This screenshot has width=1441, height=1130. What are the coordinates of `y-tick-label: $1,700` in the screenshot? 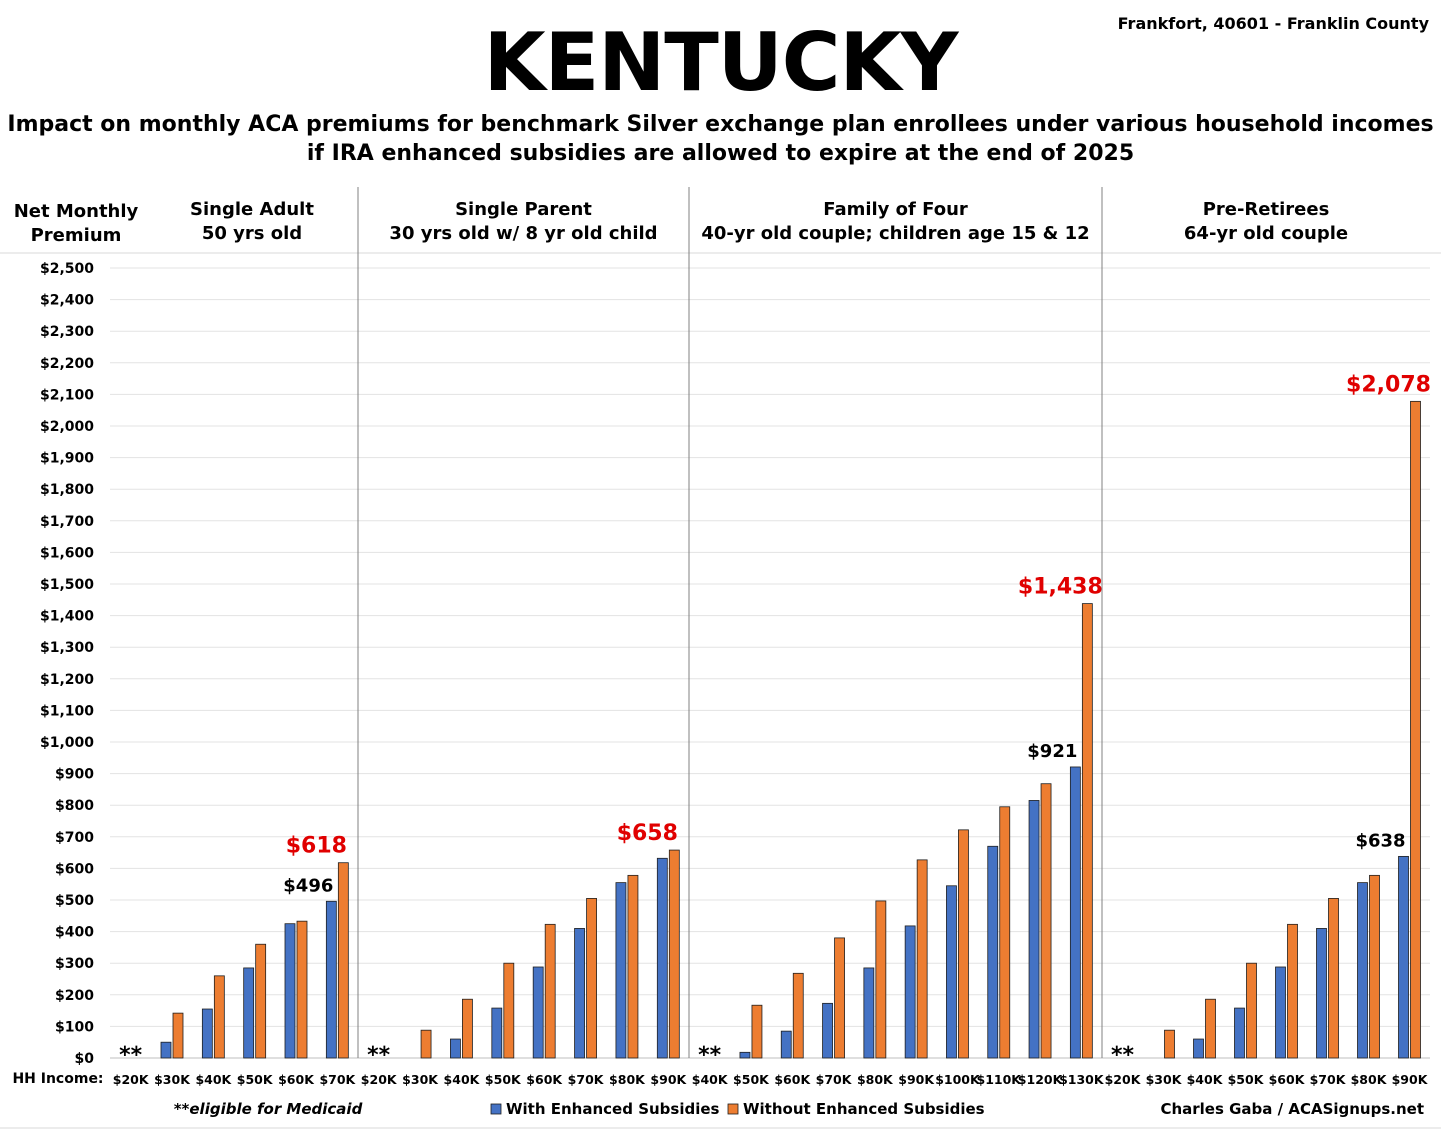 It's located at (67, 522).